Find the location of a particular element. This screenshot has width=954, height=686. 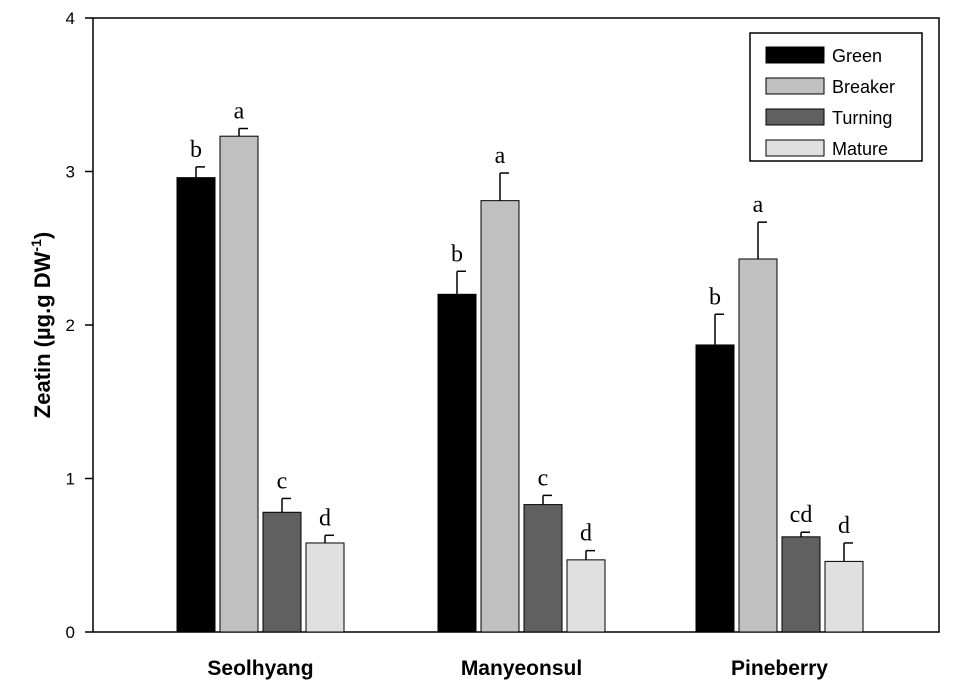

x-category-label: Seolhyang is located at coordinates (260, 668).